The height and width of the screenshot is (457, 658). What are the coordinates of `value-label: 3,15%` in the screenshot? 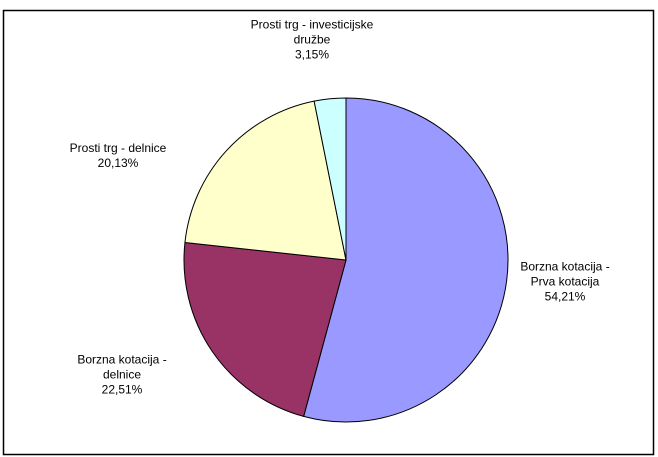 It's located at (312, 54).